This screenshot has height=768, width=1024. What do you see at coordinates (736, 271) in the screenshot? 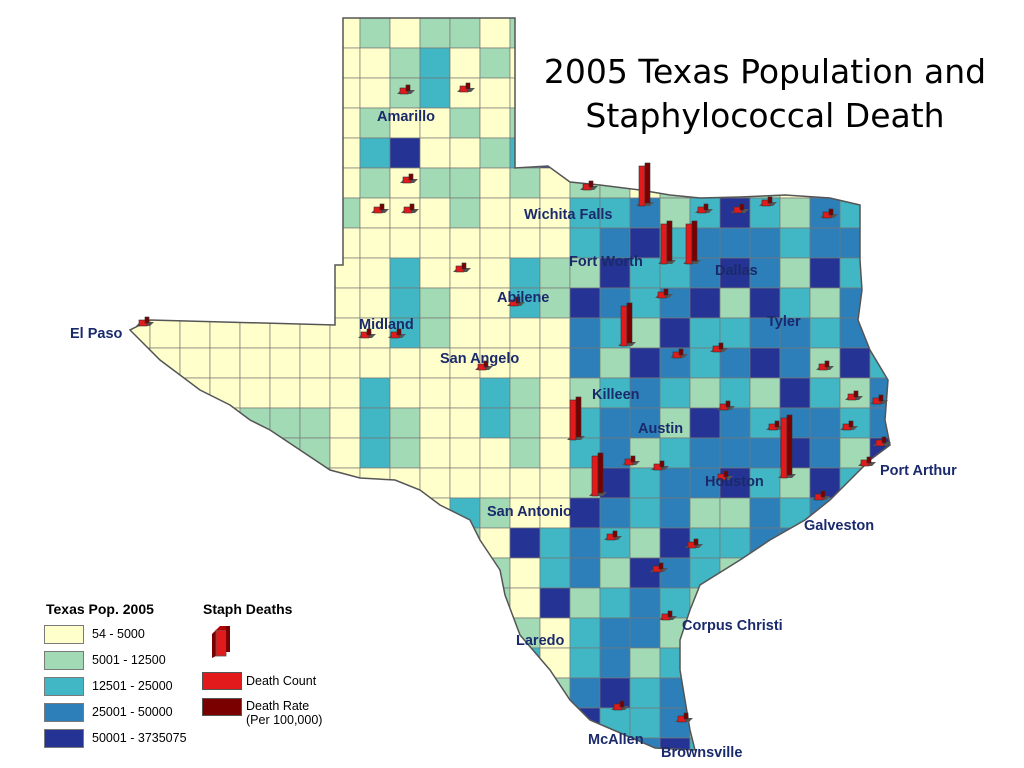
I see `city-label-dallas: Dallas` at bounding box center [736, 271].